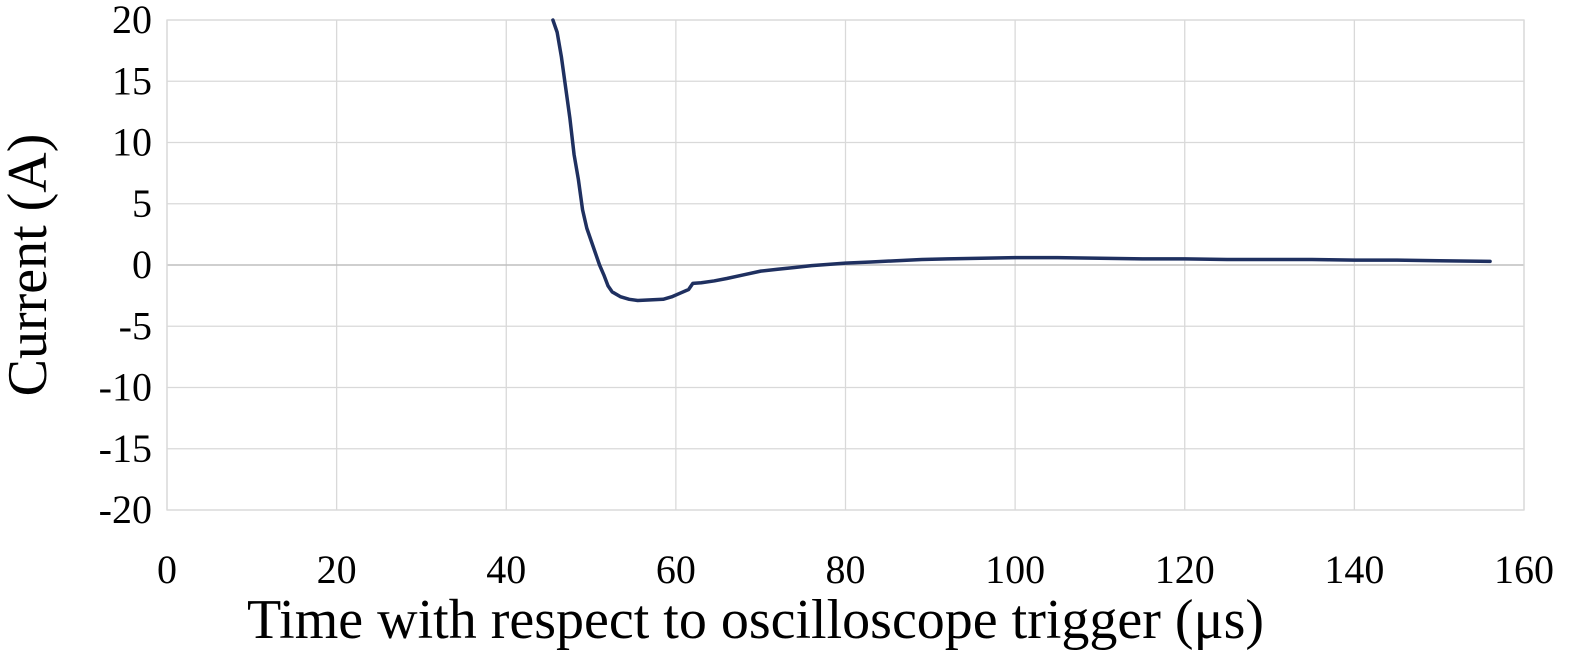 The width and height of the screenshot is (1569, 651). Describe the element at coordinates (846, 569) in the screenshot. I see `x-tick-label-4: 80` at that location.